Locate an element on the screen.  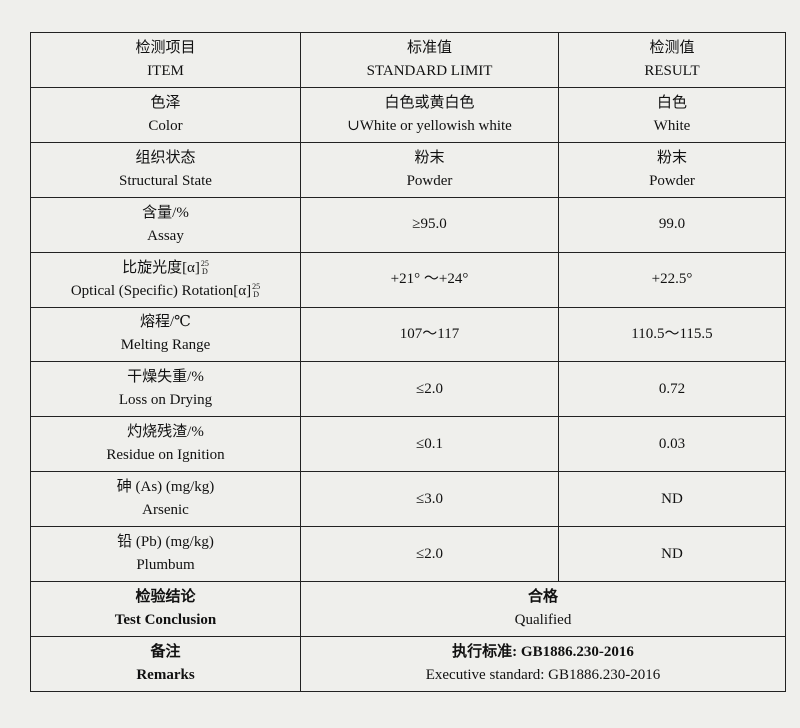
data-row: 组织状态 Structural State 粉末 Powder 粉末 Powder is located at coordinates (408, 169).